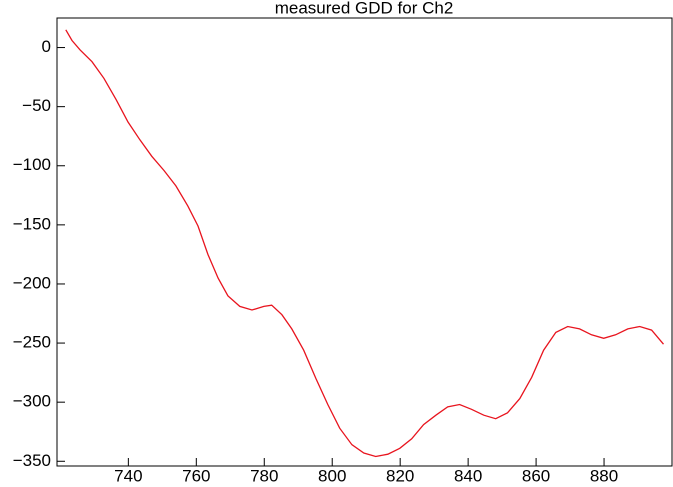 Image resolution: width=673 pixels, height=487 pixels. Describe the element at coordinates (128, 475) in the screenshot. I see `x-tick-label: 740` at that location.